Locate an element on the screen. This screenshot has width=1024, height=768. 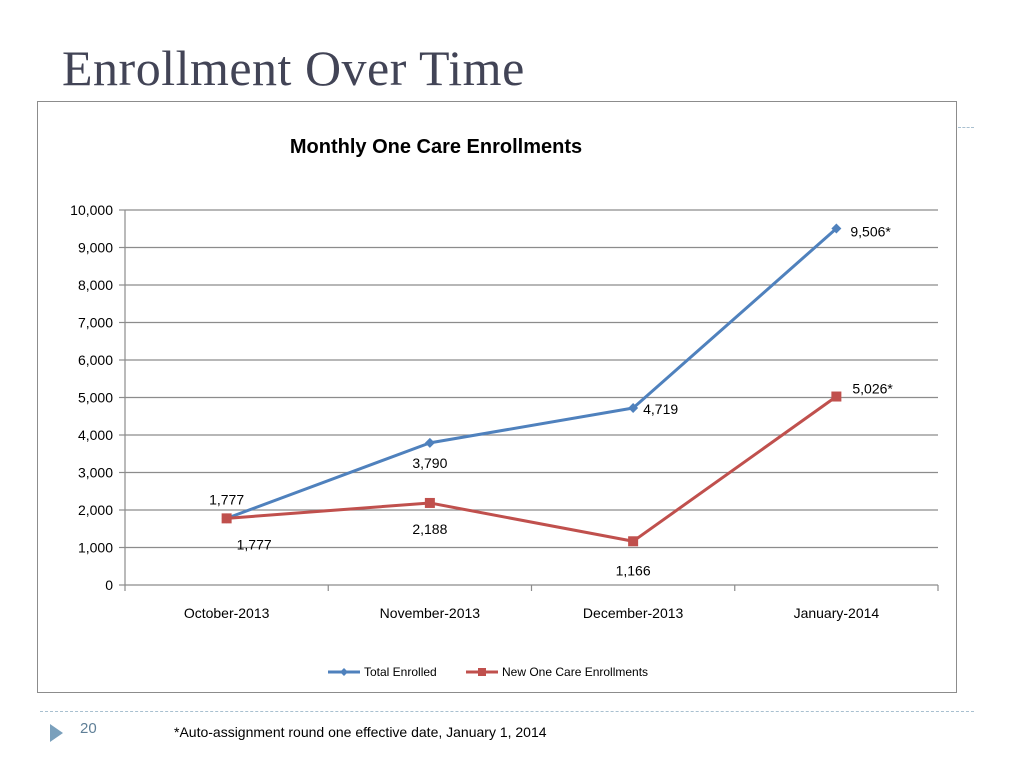
footer-divider is located at coordinates (507, 711).